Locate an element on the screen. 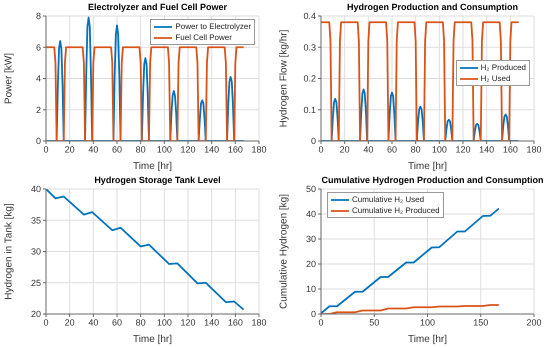 Image resolution: width=550 pixels, height=347 pixels. x-tick-label: 50 is located at coordinates (374, 322).